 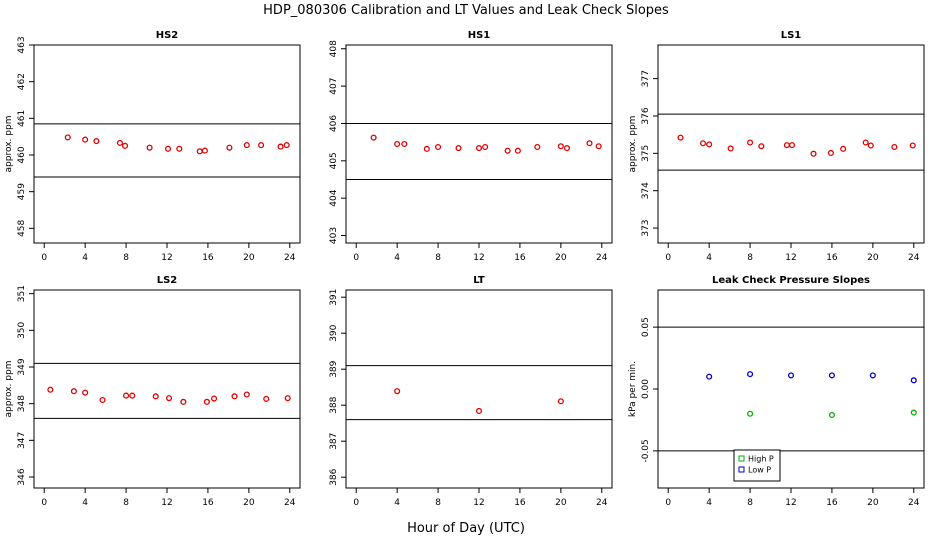 What do you see at coordinates (22, 366) in the screenshot?
I see `y-tick-label: 349` at bounding box center [22, 366].